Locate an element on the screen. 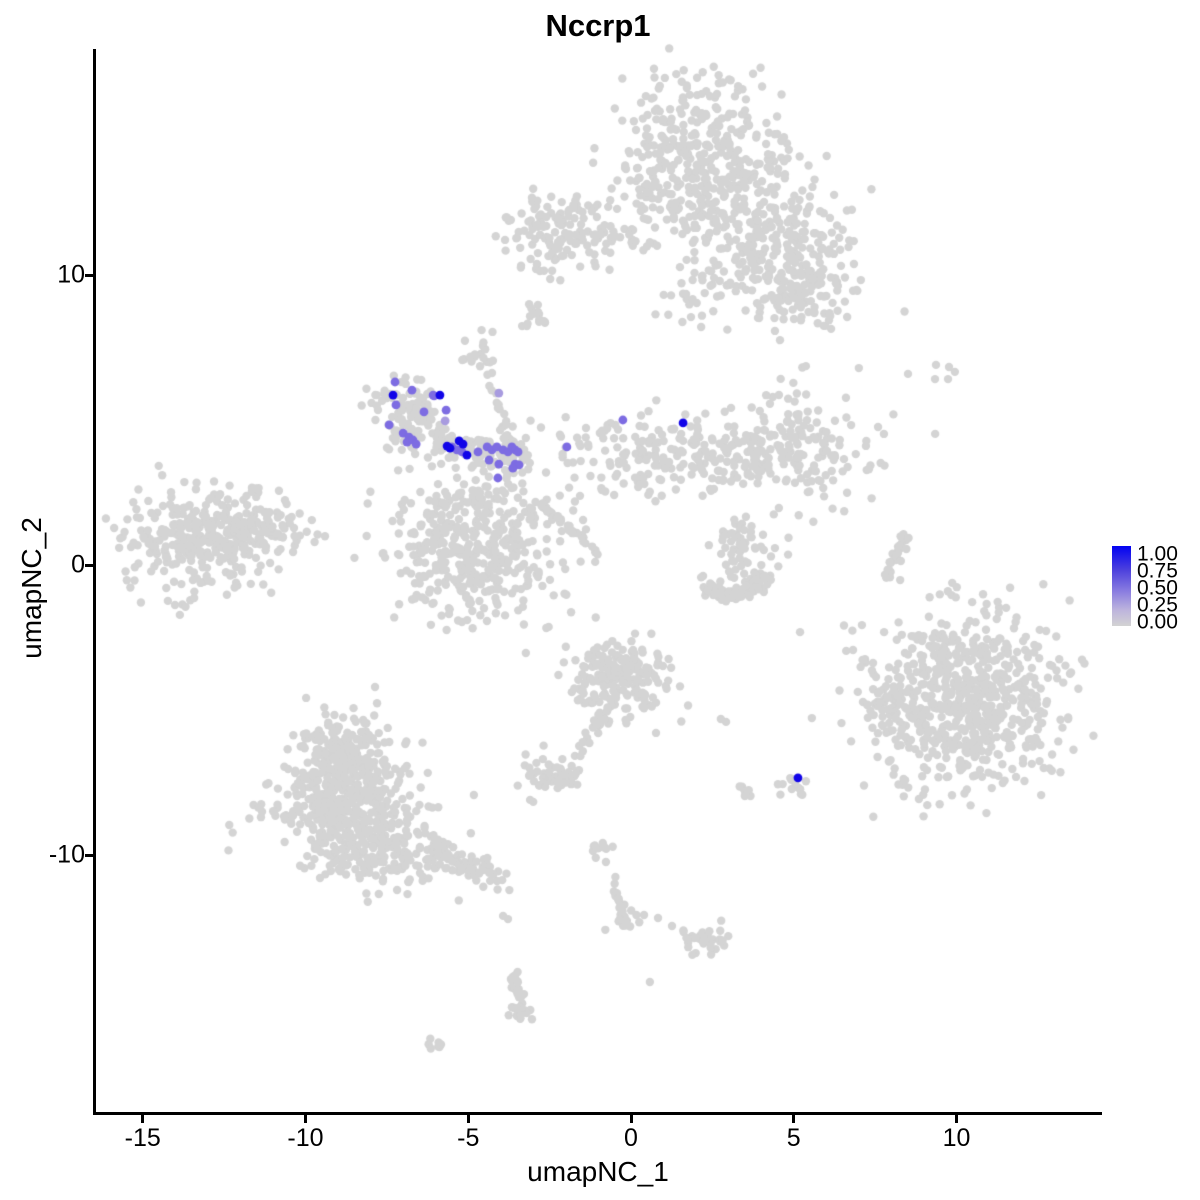  legend-tick-label: 0.25 is located at coordinates (1157, 605).